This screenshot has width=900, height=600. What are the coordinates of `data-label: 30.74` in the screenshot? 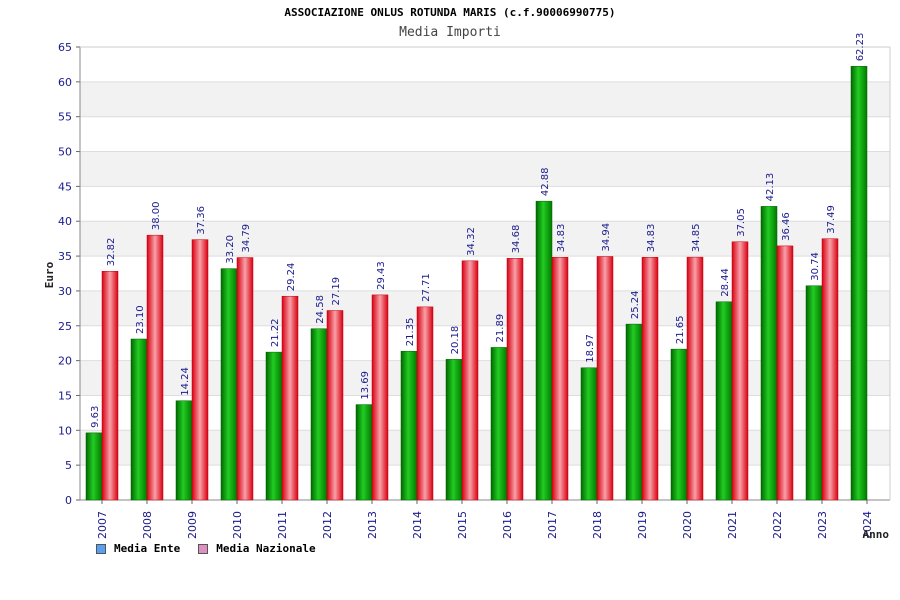 It's located at (815, 266).